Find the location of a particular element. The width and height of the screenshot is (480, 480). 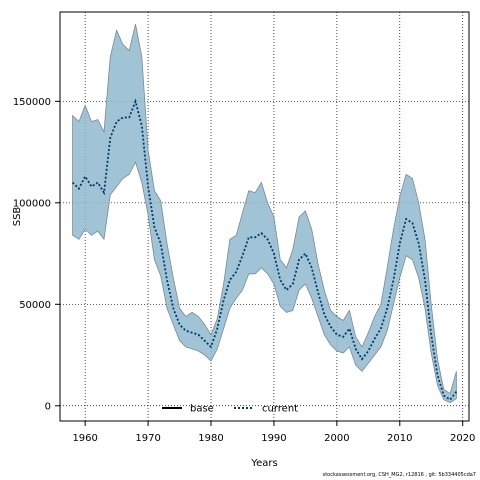

y-axis: 0 50000 100000 150000 is located at coordinates (36, 254).